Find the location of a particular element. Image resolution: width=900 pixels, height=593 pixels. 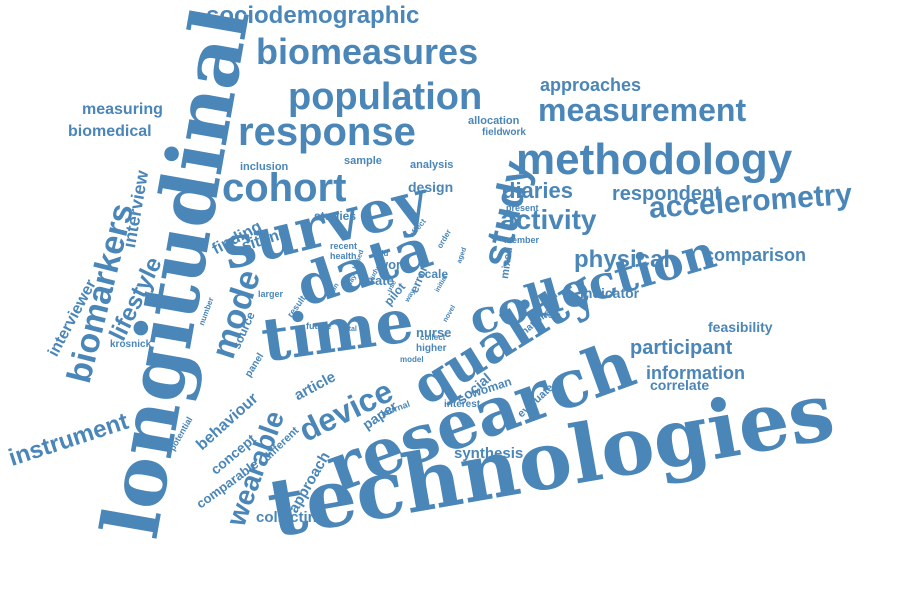

word-activity: activity is located at coordinates (548, 219).